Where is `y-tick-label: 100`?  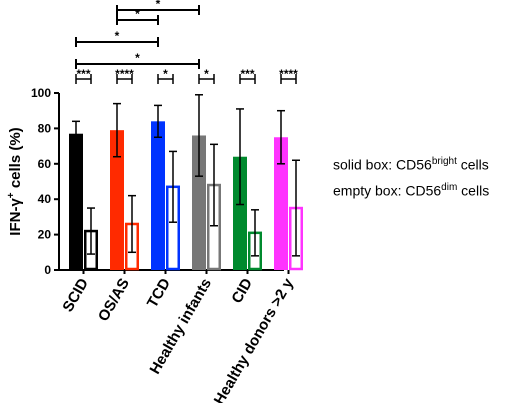
y-tick-label: 100 is located at coordinates (41, 93).